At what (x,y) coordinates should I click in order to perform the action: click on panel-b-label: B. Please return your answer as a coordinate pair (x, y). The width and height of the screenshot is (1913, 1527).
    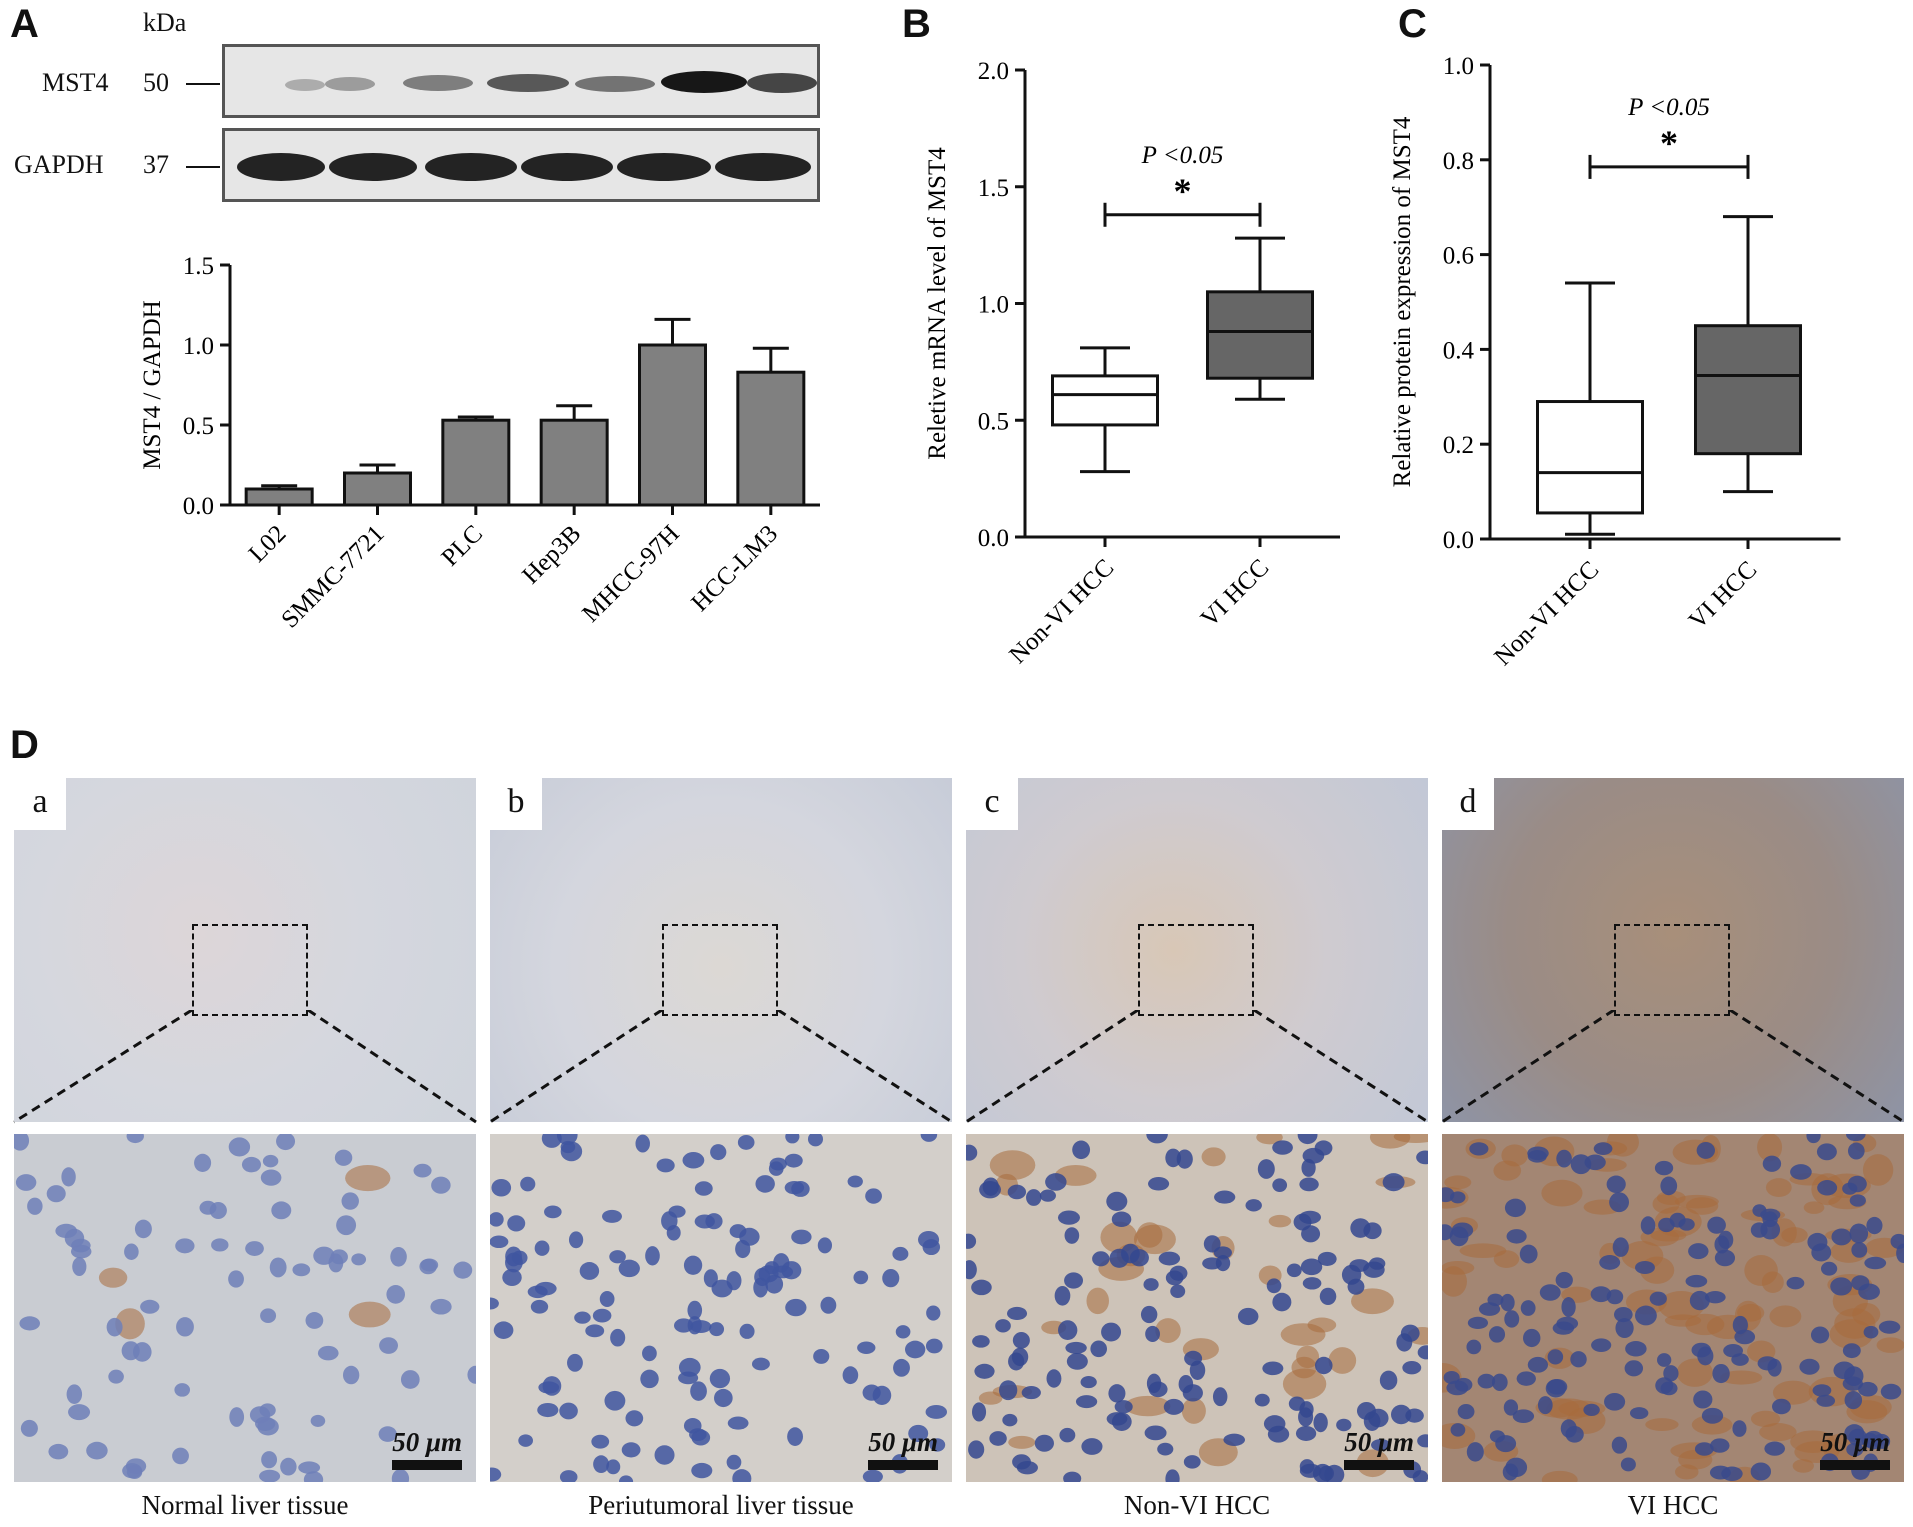
    Looking at the image, I should click on (916, 24).